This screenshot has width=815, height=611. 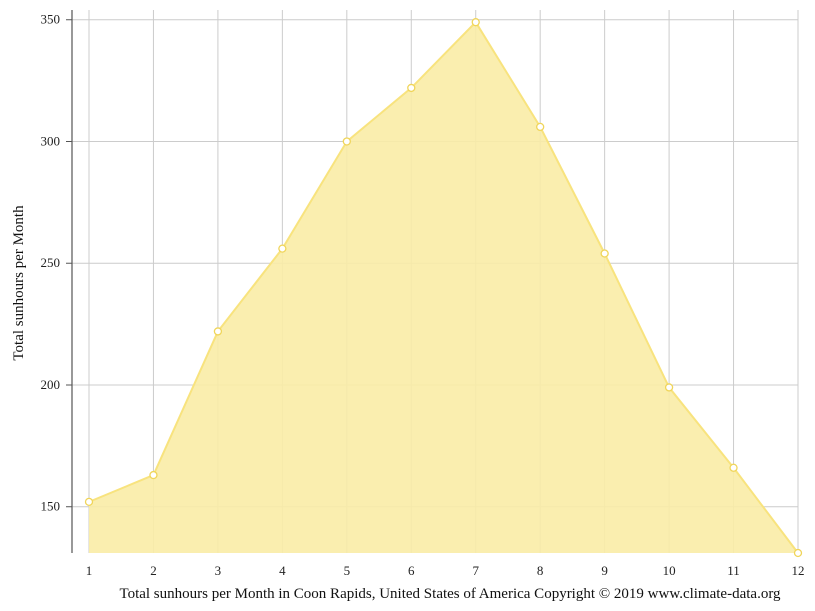 I want to click on x-tick-label-2: 2, so click(x=153, y=570).